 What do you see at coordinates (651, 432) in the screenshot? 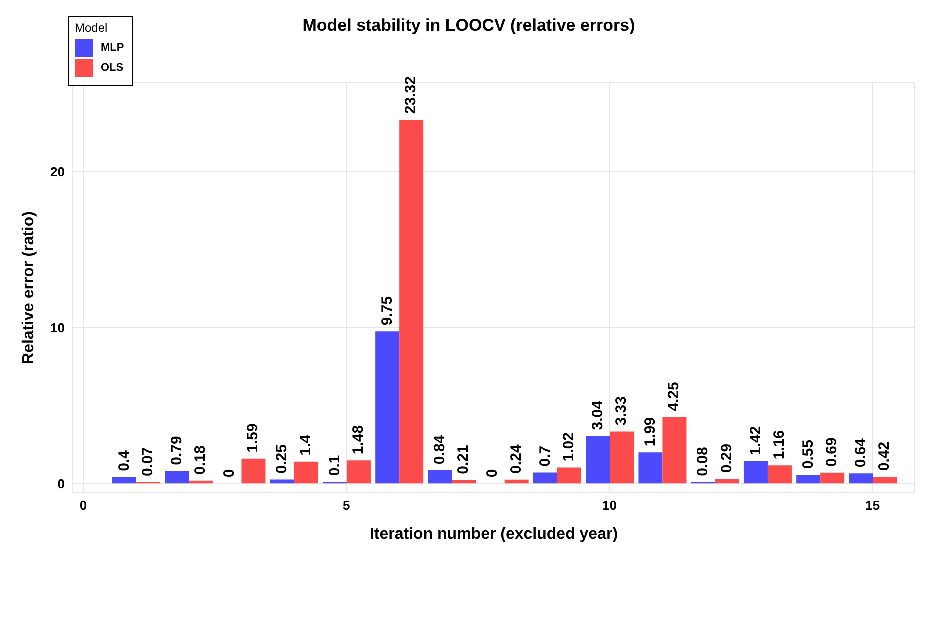
I see `data-label: 1.99` at bounding box center [651, 432].